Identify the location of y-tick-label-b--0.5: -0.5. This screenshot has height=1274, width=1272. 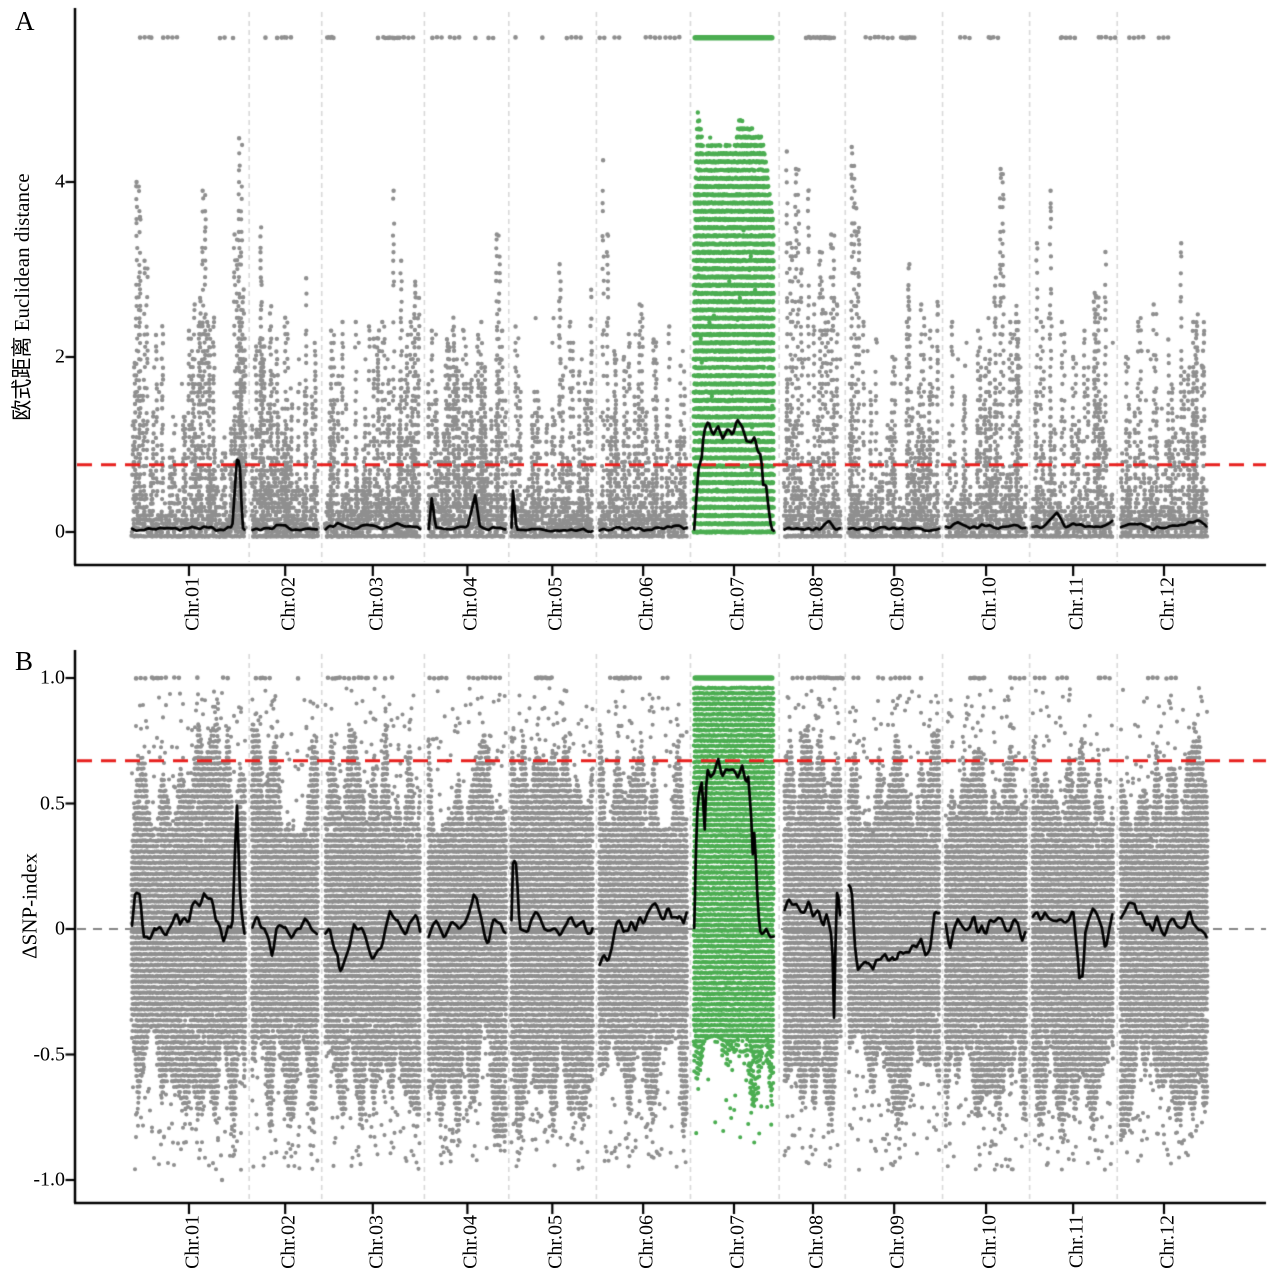
(49, 1054).